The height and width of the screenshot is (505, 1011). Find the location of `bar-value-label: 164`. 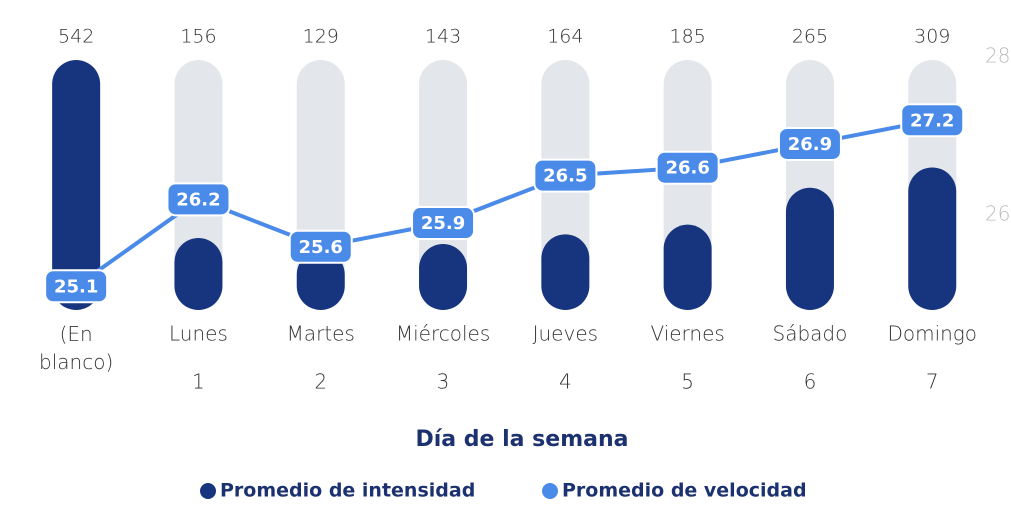

bar-value-label: 164 is located at coordinates (565, 37).